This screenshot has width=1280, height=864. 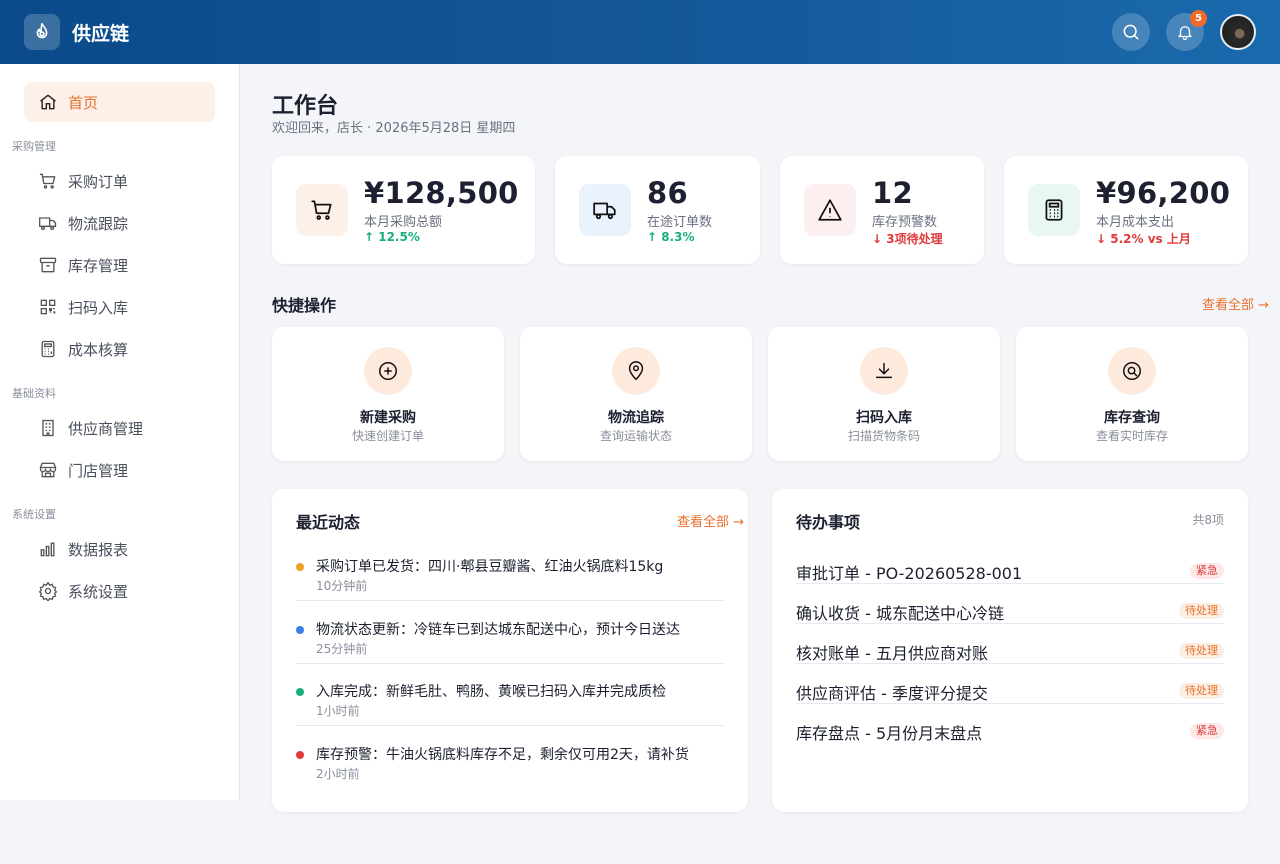 What do you see at coordinates (106, 428) in the screenshot?
I see `sidebar-item-label: 供应商管理` at bounding box center [106, 428].